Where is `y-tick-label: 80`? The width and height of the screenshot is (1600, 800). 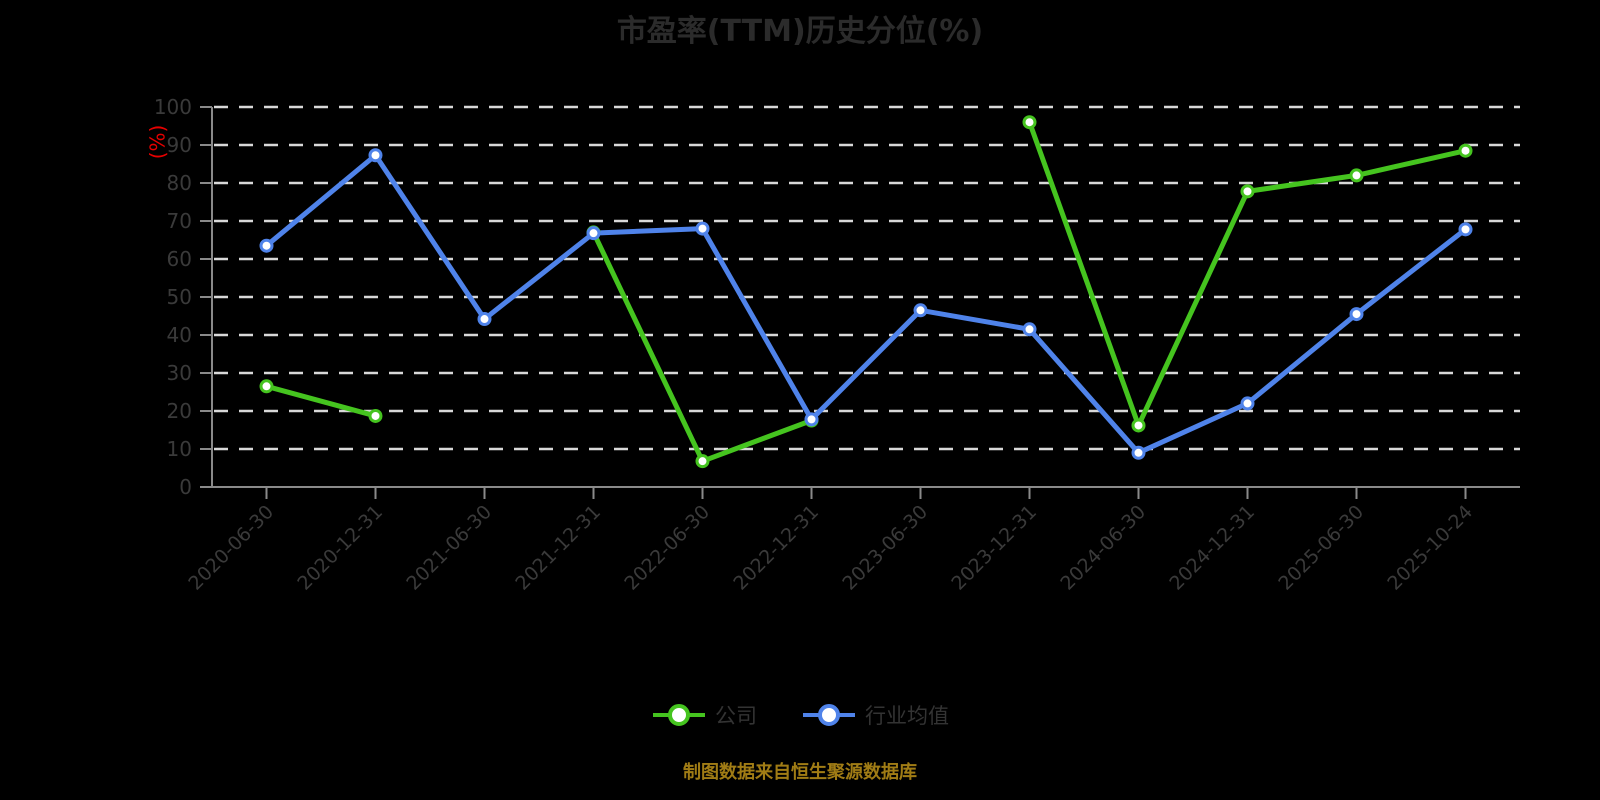
y-tick-label: 80 is located at coordinates (179, 183).